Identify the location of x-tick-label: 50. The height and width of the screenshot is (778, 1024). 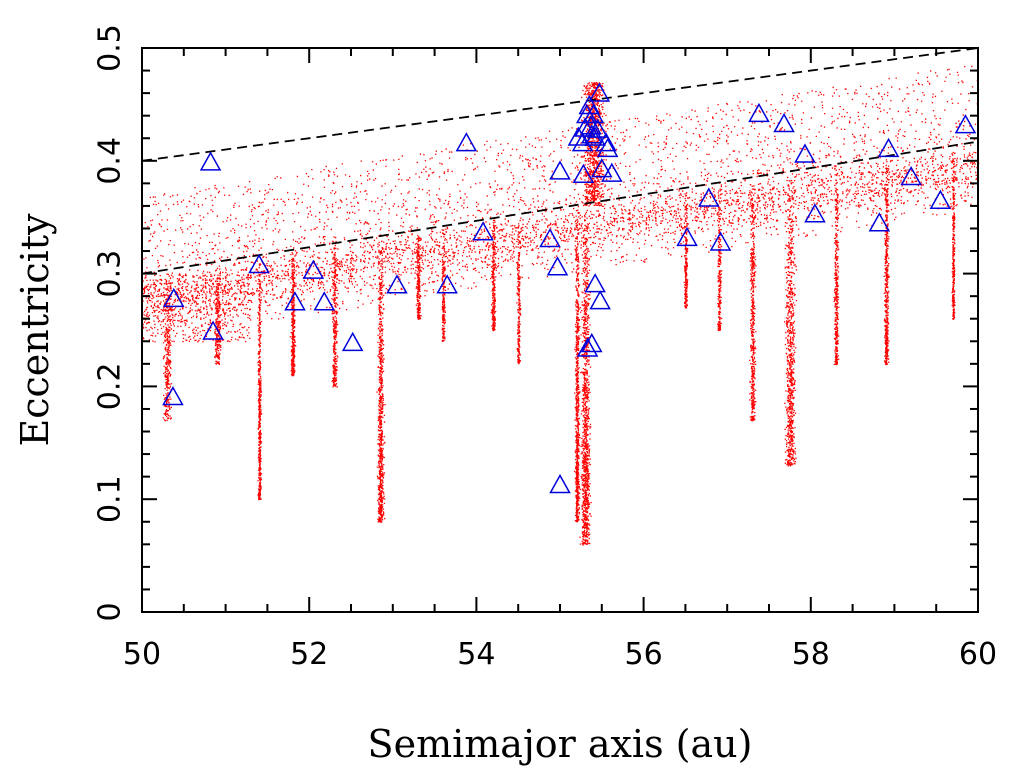
(142, 654).